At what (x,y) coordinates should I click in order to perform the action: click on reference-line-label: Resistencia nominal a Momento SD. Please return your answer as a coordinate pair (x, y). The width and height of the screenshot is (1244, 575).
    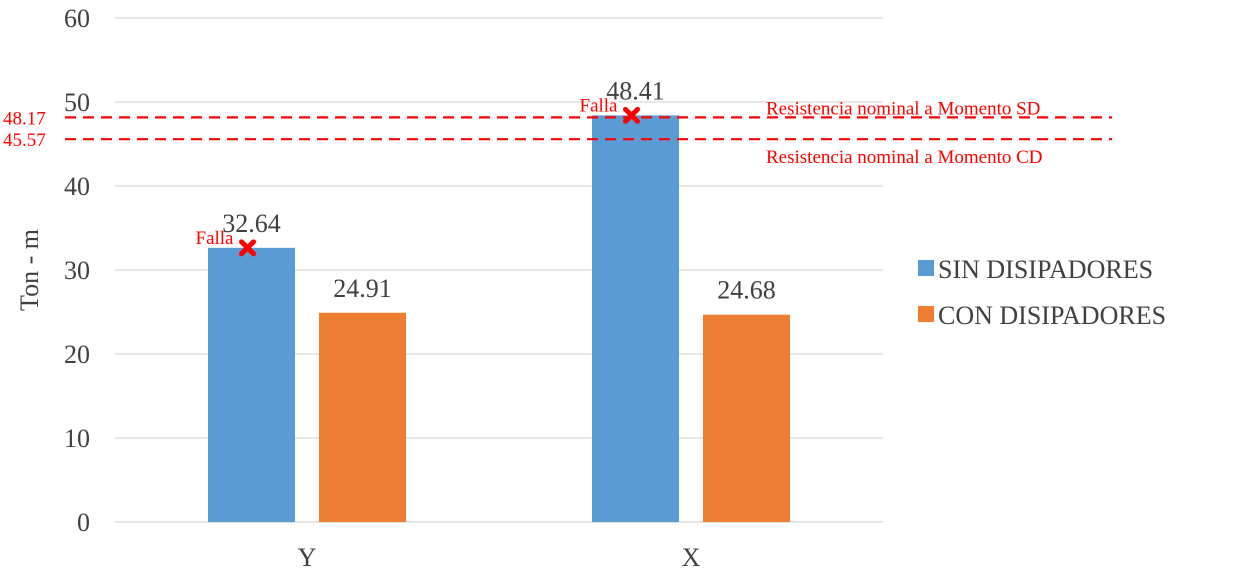
    Looking at the image, I should click on (903, 108).